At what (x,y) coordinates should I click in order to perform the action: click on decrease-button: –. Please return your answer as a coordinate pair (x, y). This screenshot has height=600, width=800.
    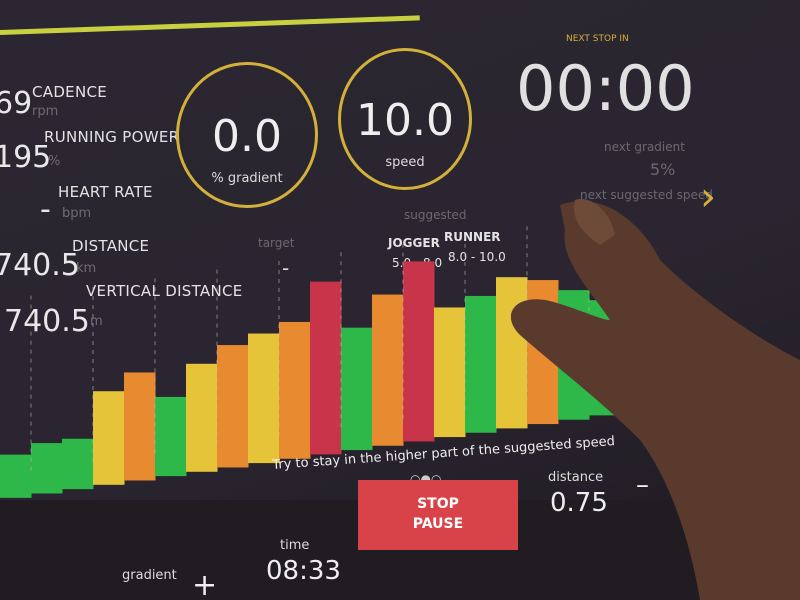
    Looking at the image, I should click on (642, 485).